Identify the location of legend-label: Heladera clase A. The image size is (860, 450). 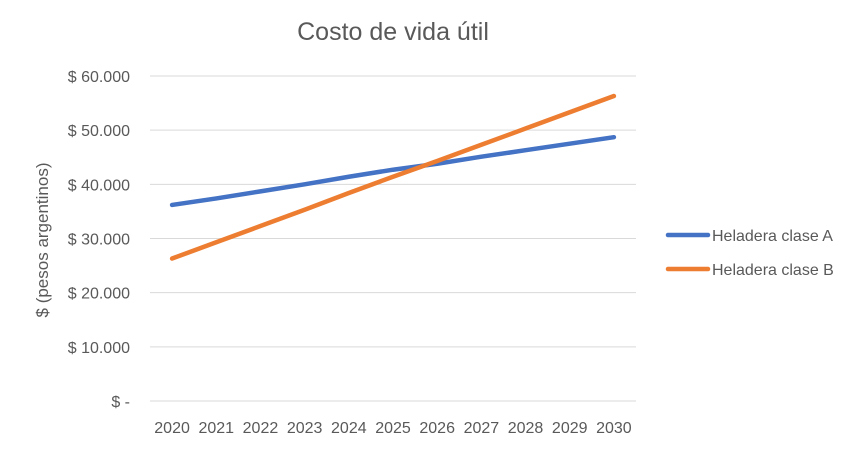
(772, 236).